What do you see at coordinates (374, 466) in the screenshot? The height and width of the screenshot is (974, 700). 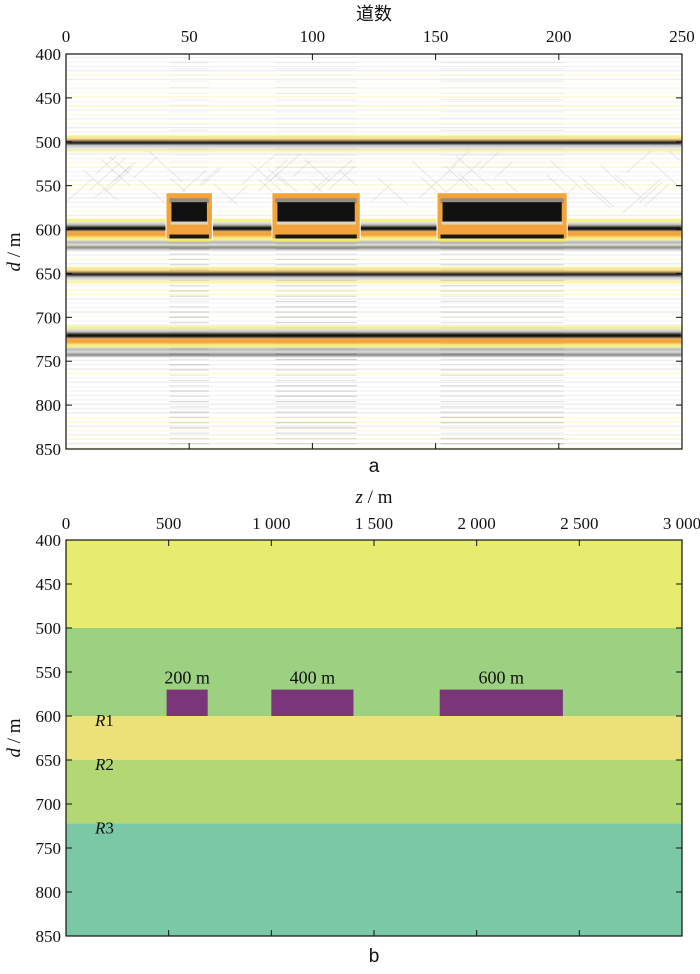 I see `panel-a-label: a` at bounding box center [374, 466].